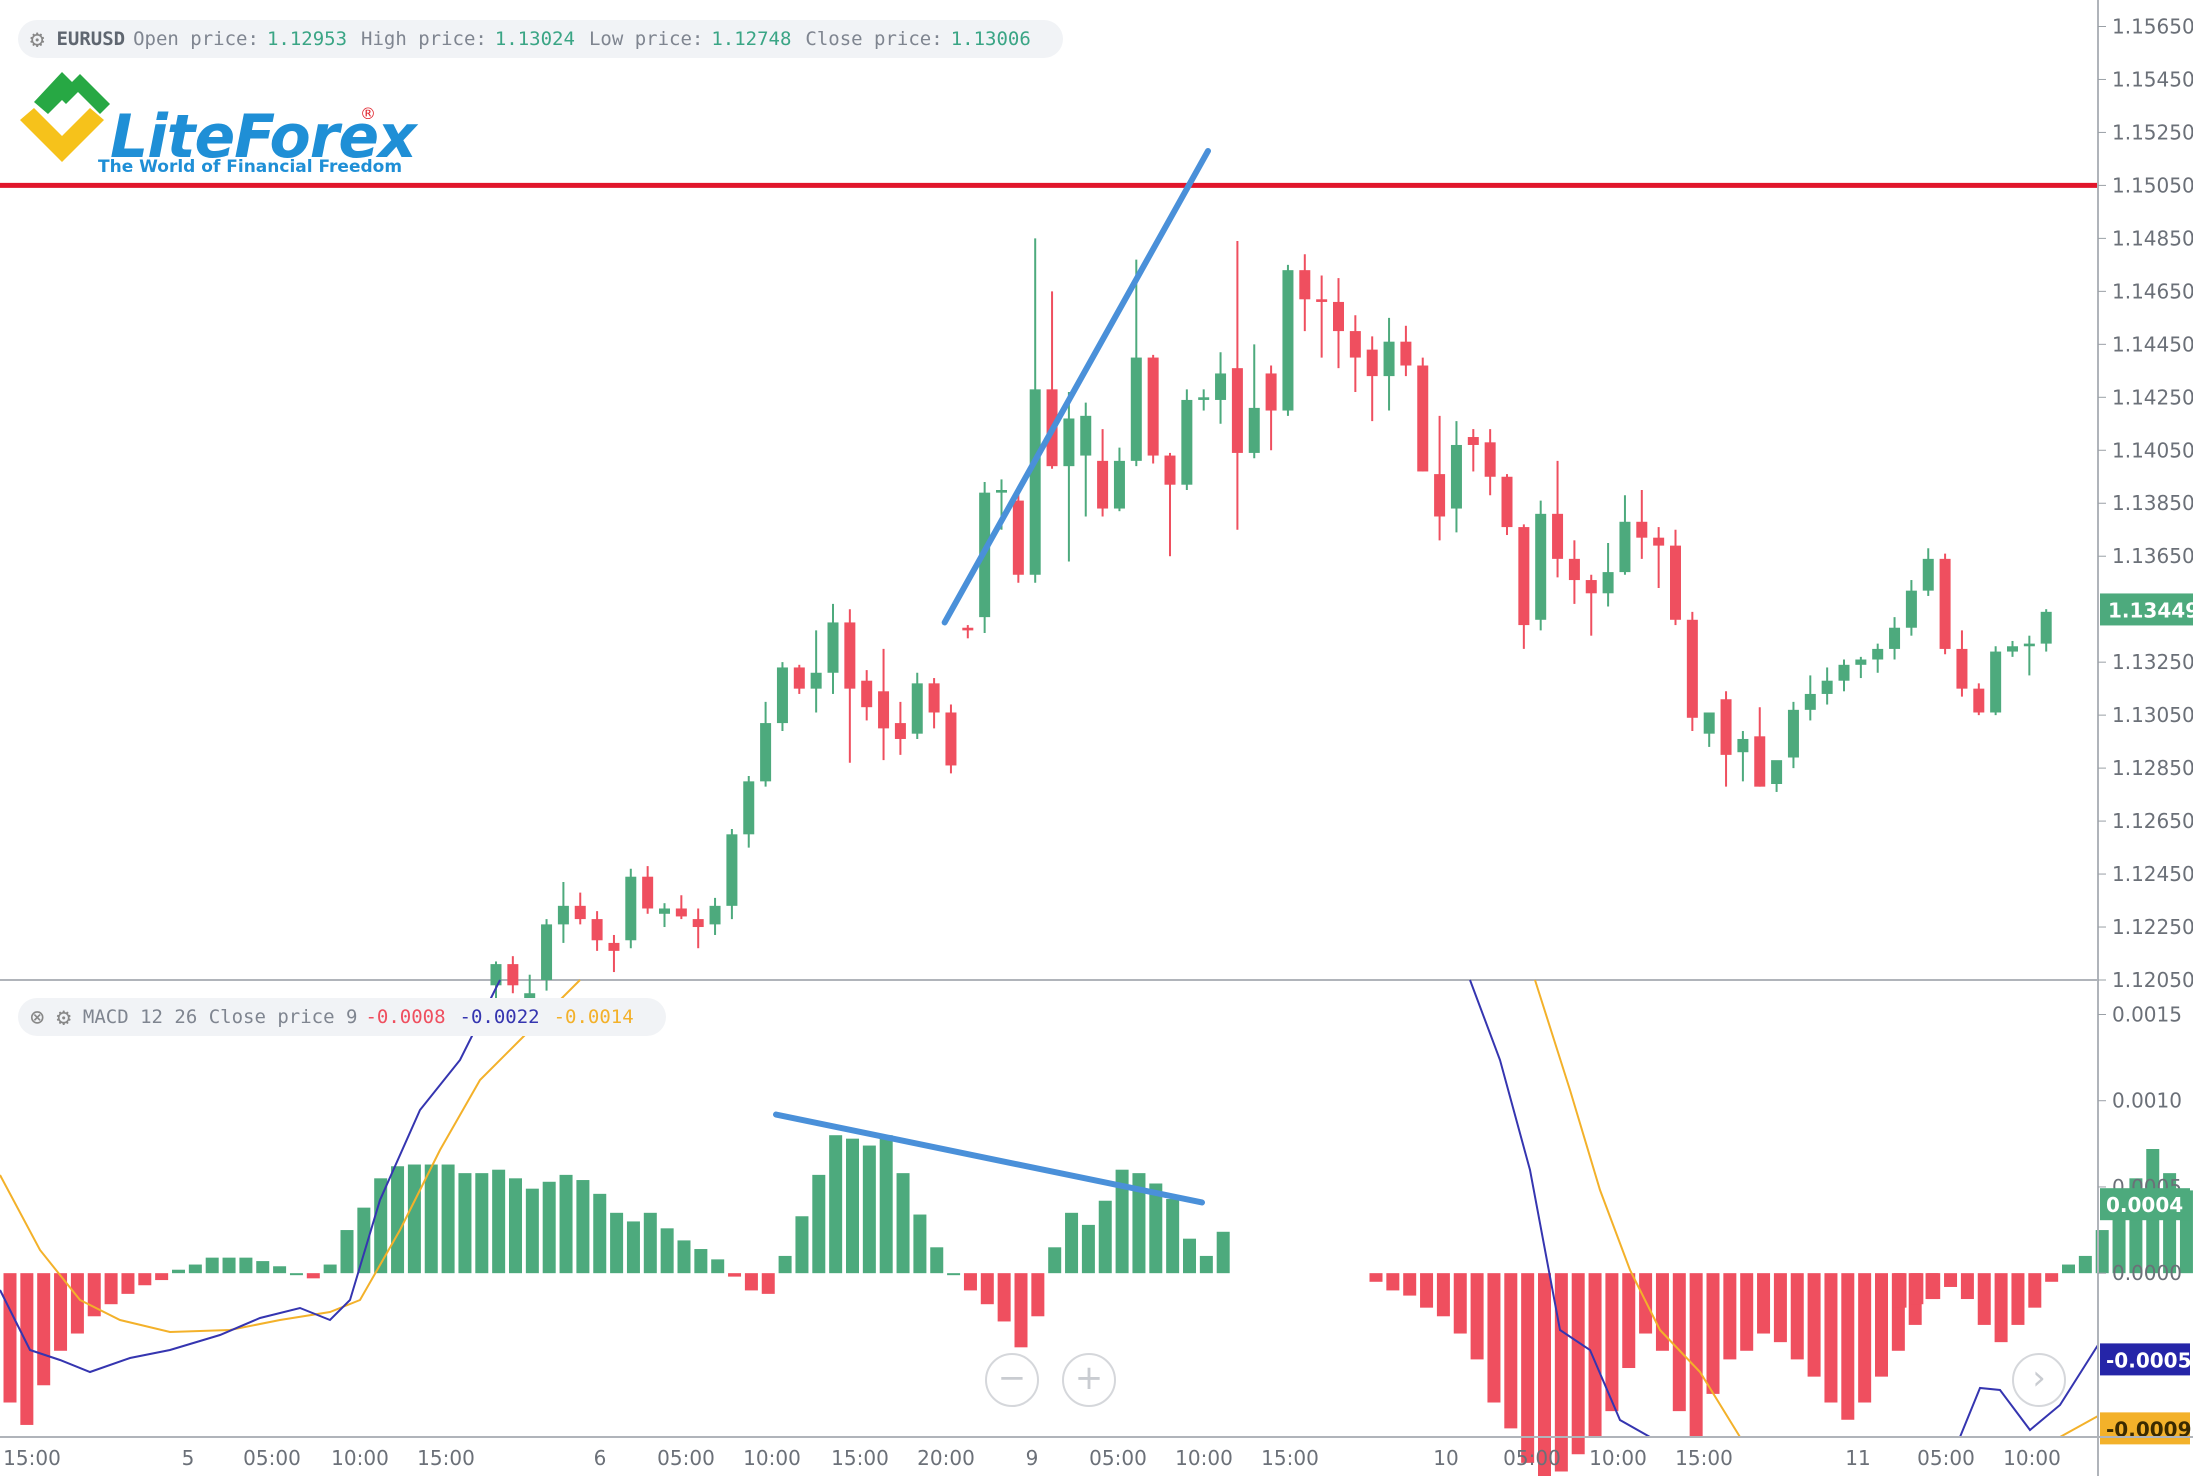 This screenshot has height=1476, width=2193. I want to click on macd-tick-label: 0.0015, so click(2147, 1014).